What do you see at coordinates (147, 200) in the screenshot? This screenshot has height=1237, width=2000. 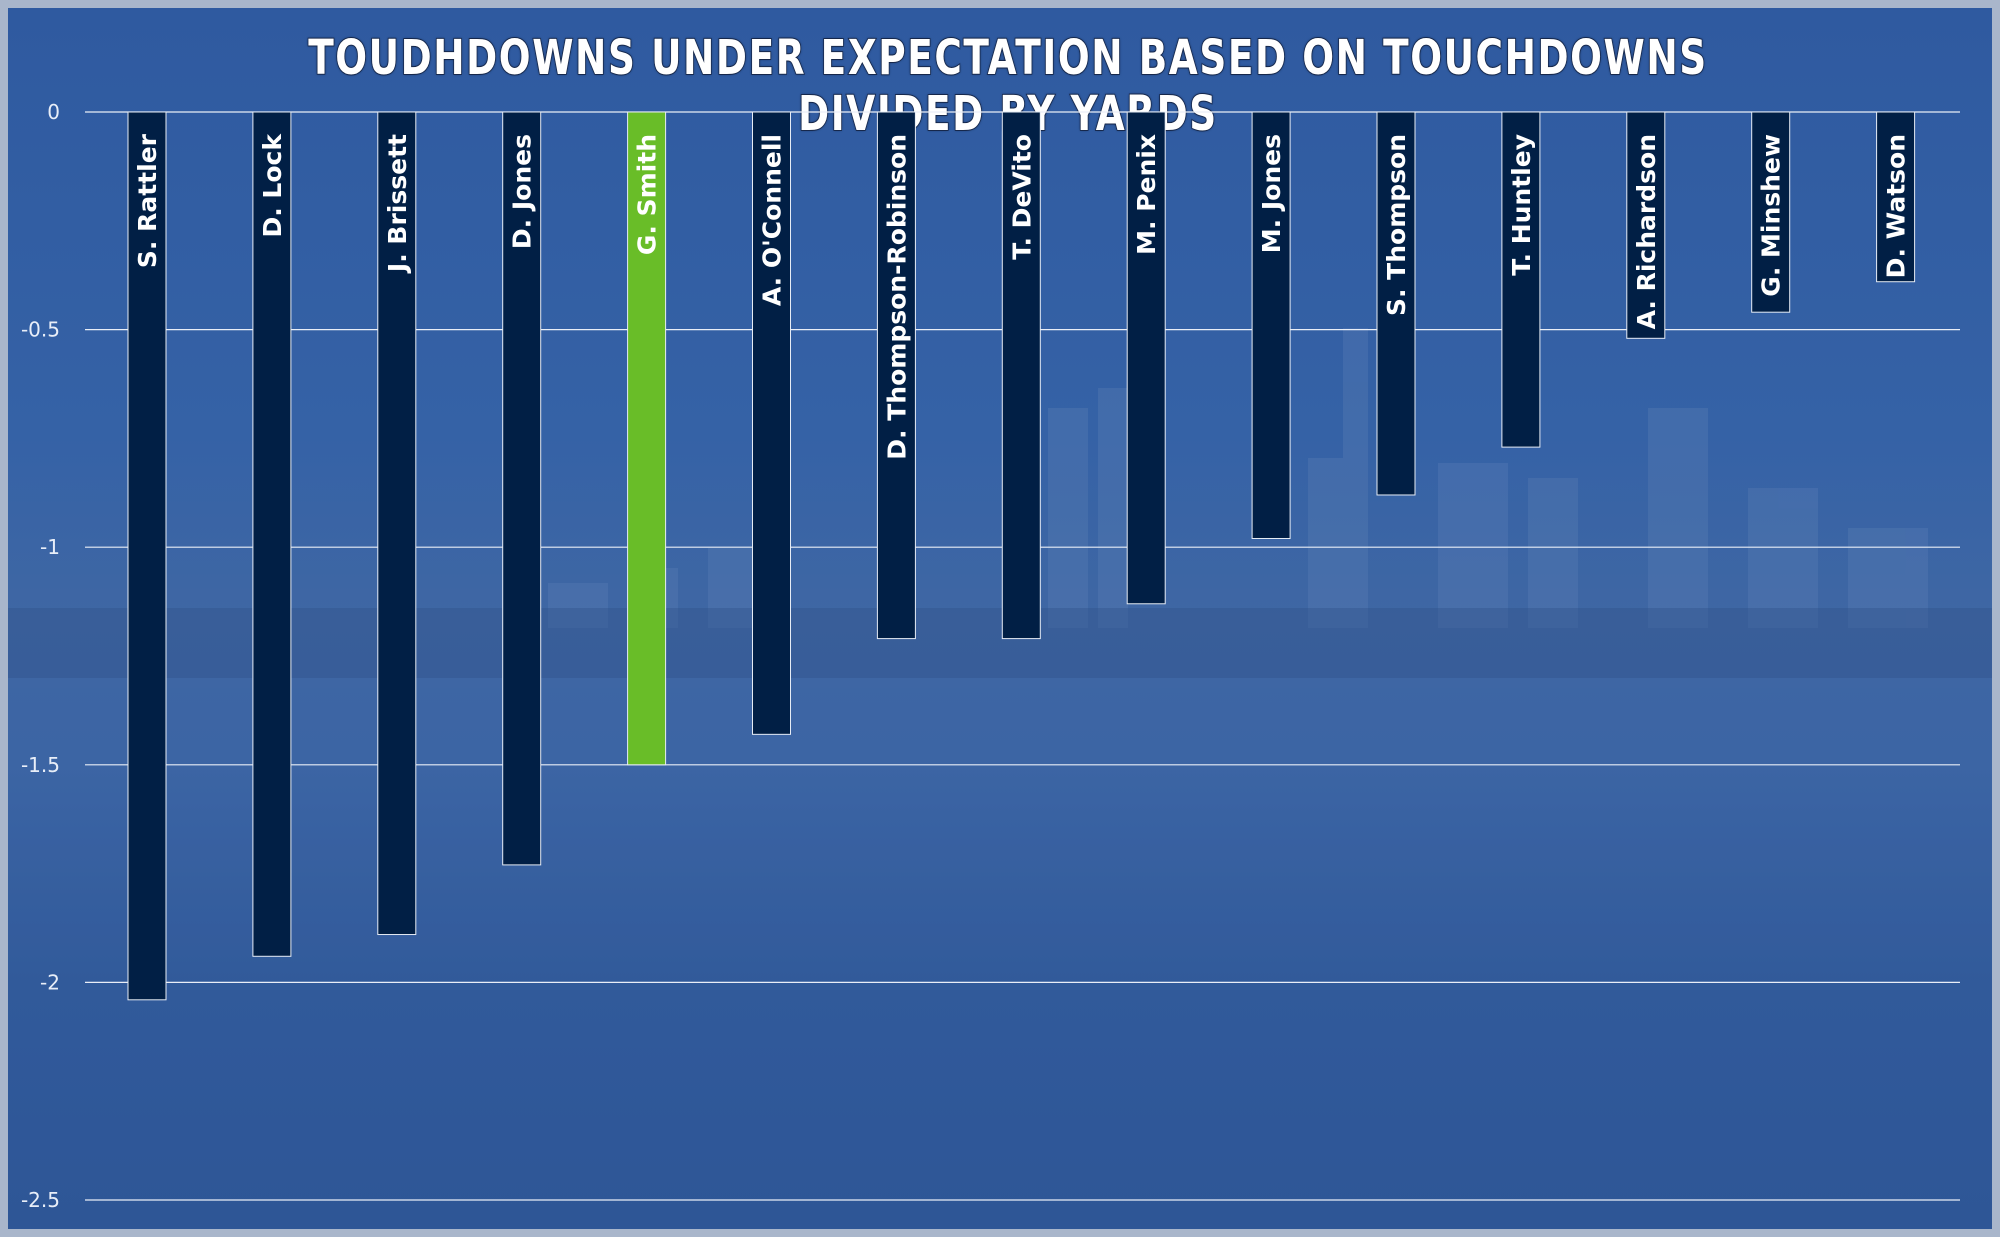 I see `bar-label: S. Rattler` at bounding box center [147, 200].